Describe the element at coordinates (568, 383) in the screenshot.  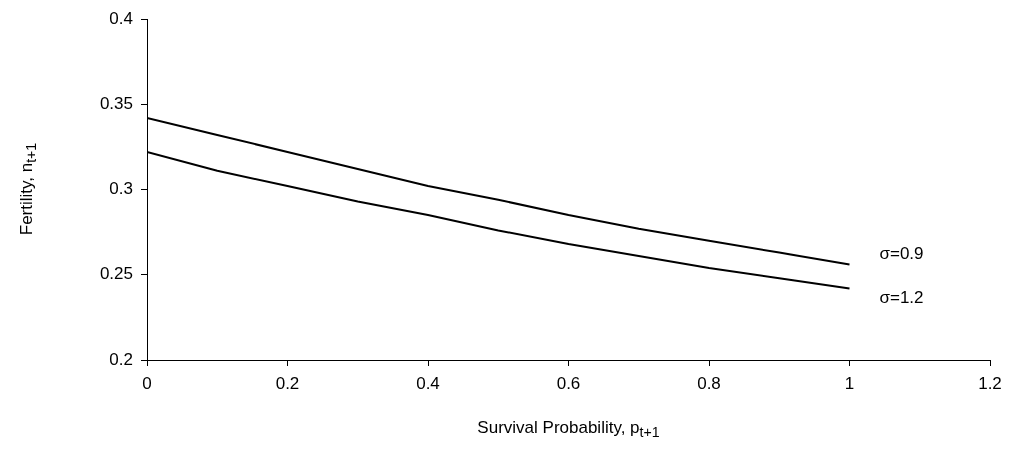
I see `x-tick-label: 0.6` at that location.